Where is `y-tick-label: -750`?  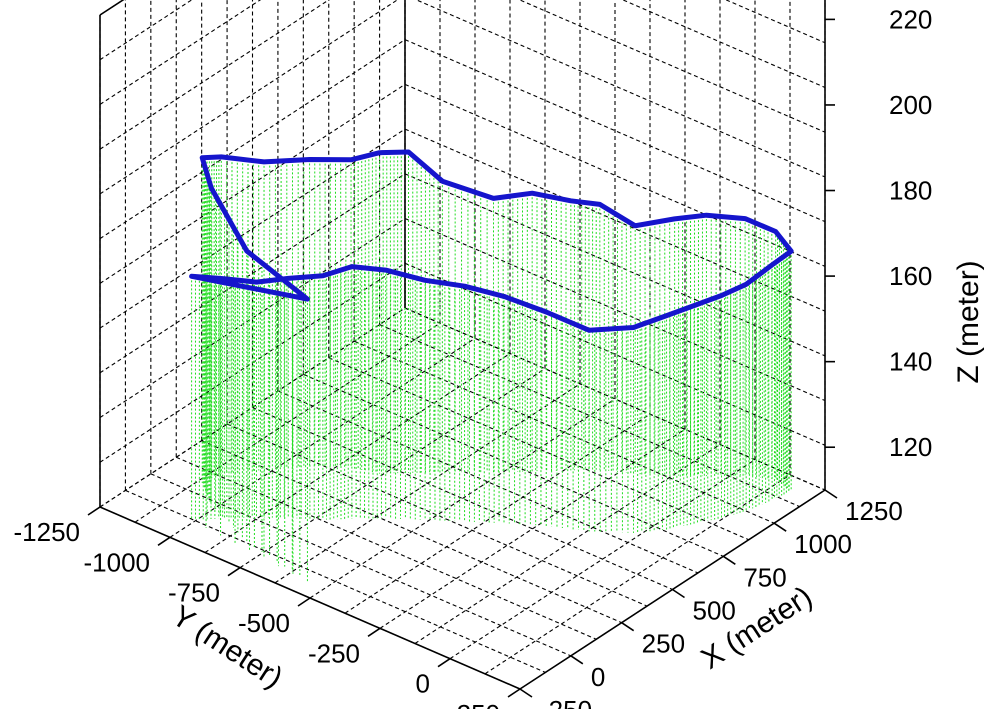 y-tick-label: -750 is located at coordinates (194, 593).